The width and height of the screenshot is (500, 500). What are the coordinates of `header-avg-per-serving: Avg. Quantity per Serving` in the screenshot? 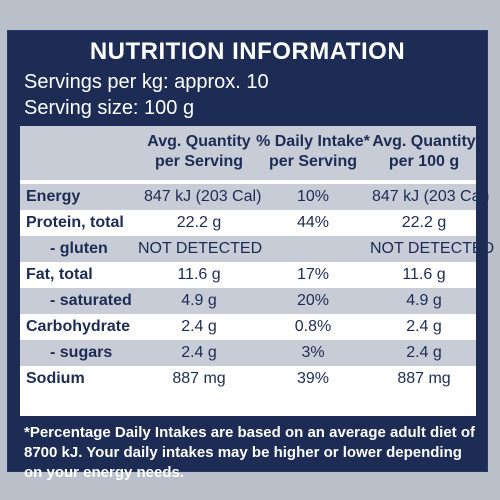 It's located at (199, 152).